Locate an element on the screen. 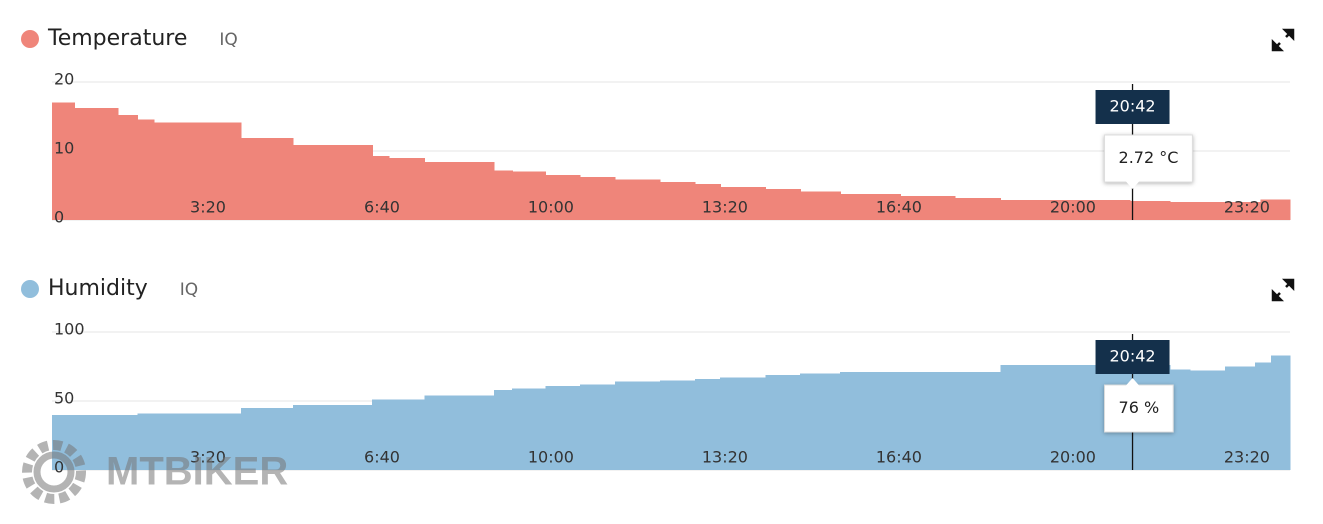 This screenshot has width=1323, height=524. watermark-text: MTBIKER is located at coordinates (197, 472).